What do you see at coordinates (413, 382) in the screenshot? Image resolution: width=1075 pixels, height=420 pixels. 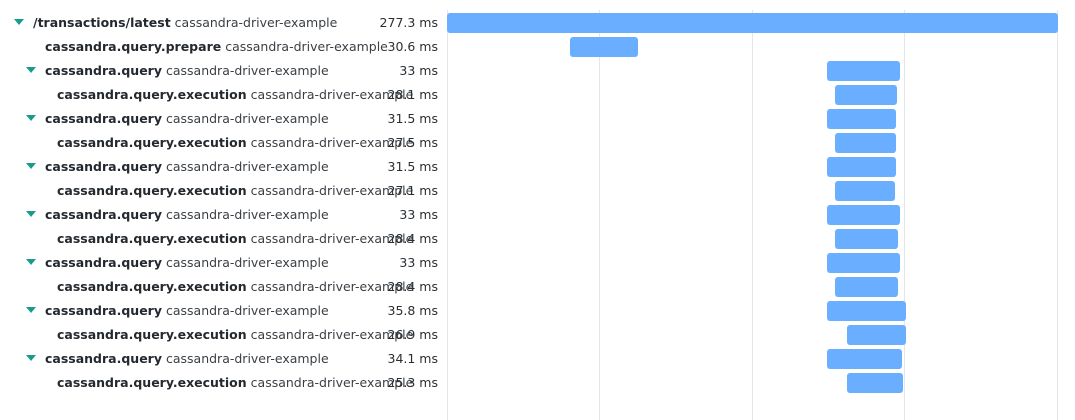 I see `span-duration: 25.3 ms` at bounding box center [413, 382].